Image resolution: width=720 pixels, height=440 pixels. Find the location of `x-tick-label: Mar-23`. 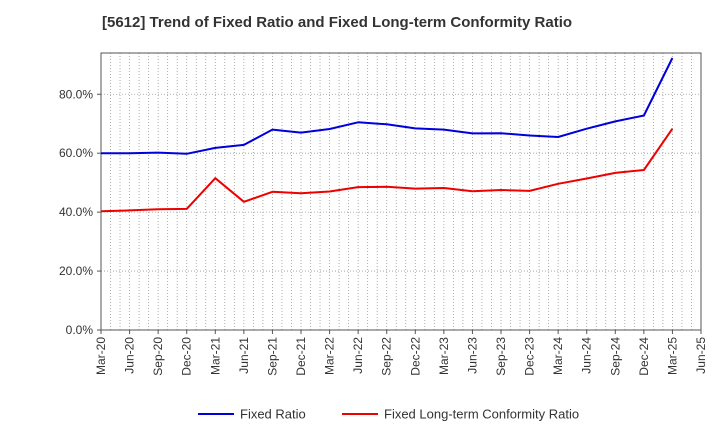

x-tick-label: Mar-23 is located at coordinates (444, 356).